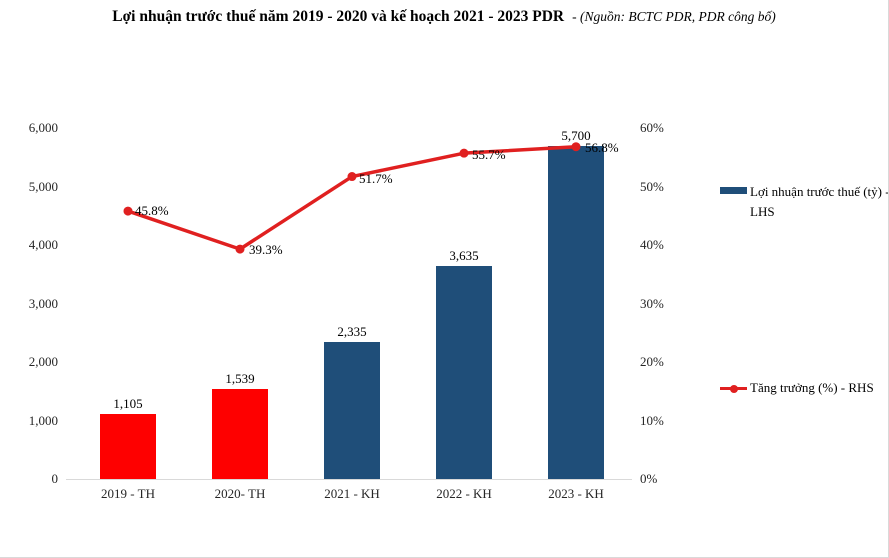 This screenshot has height=558, width=889. Describe the element at coordinates (43, 127) in the screenshot. I see `y-axis-left-tick: 6,000` at that location.